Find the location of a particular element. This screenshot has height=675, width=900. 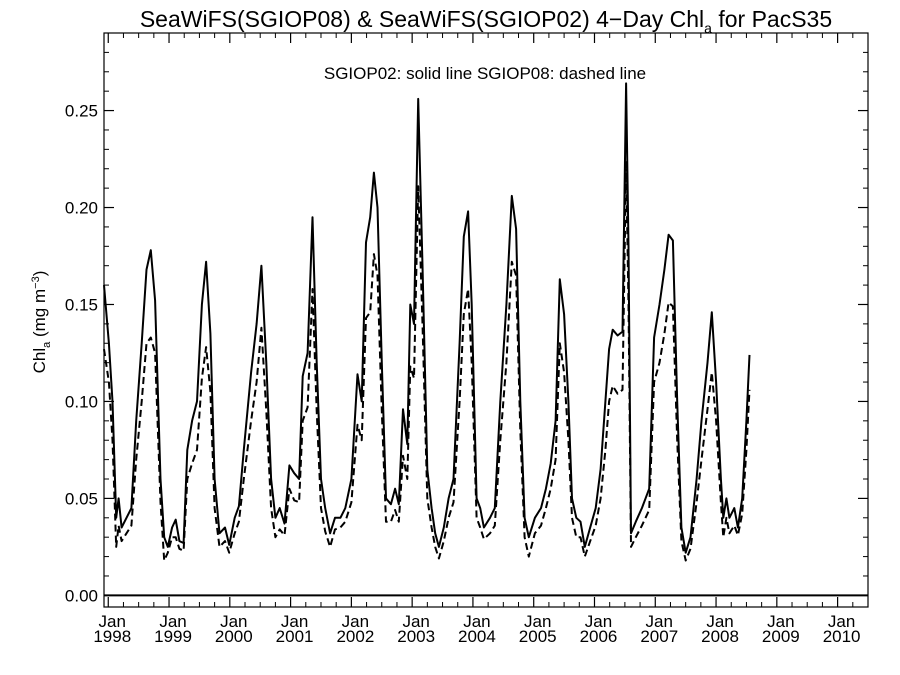

x-tick-label-year: 2001 is located at coordinates (295, 636).